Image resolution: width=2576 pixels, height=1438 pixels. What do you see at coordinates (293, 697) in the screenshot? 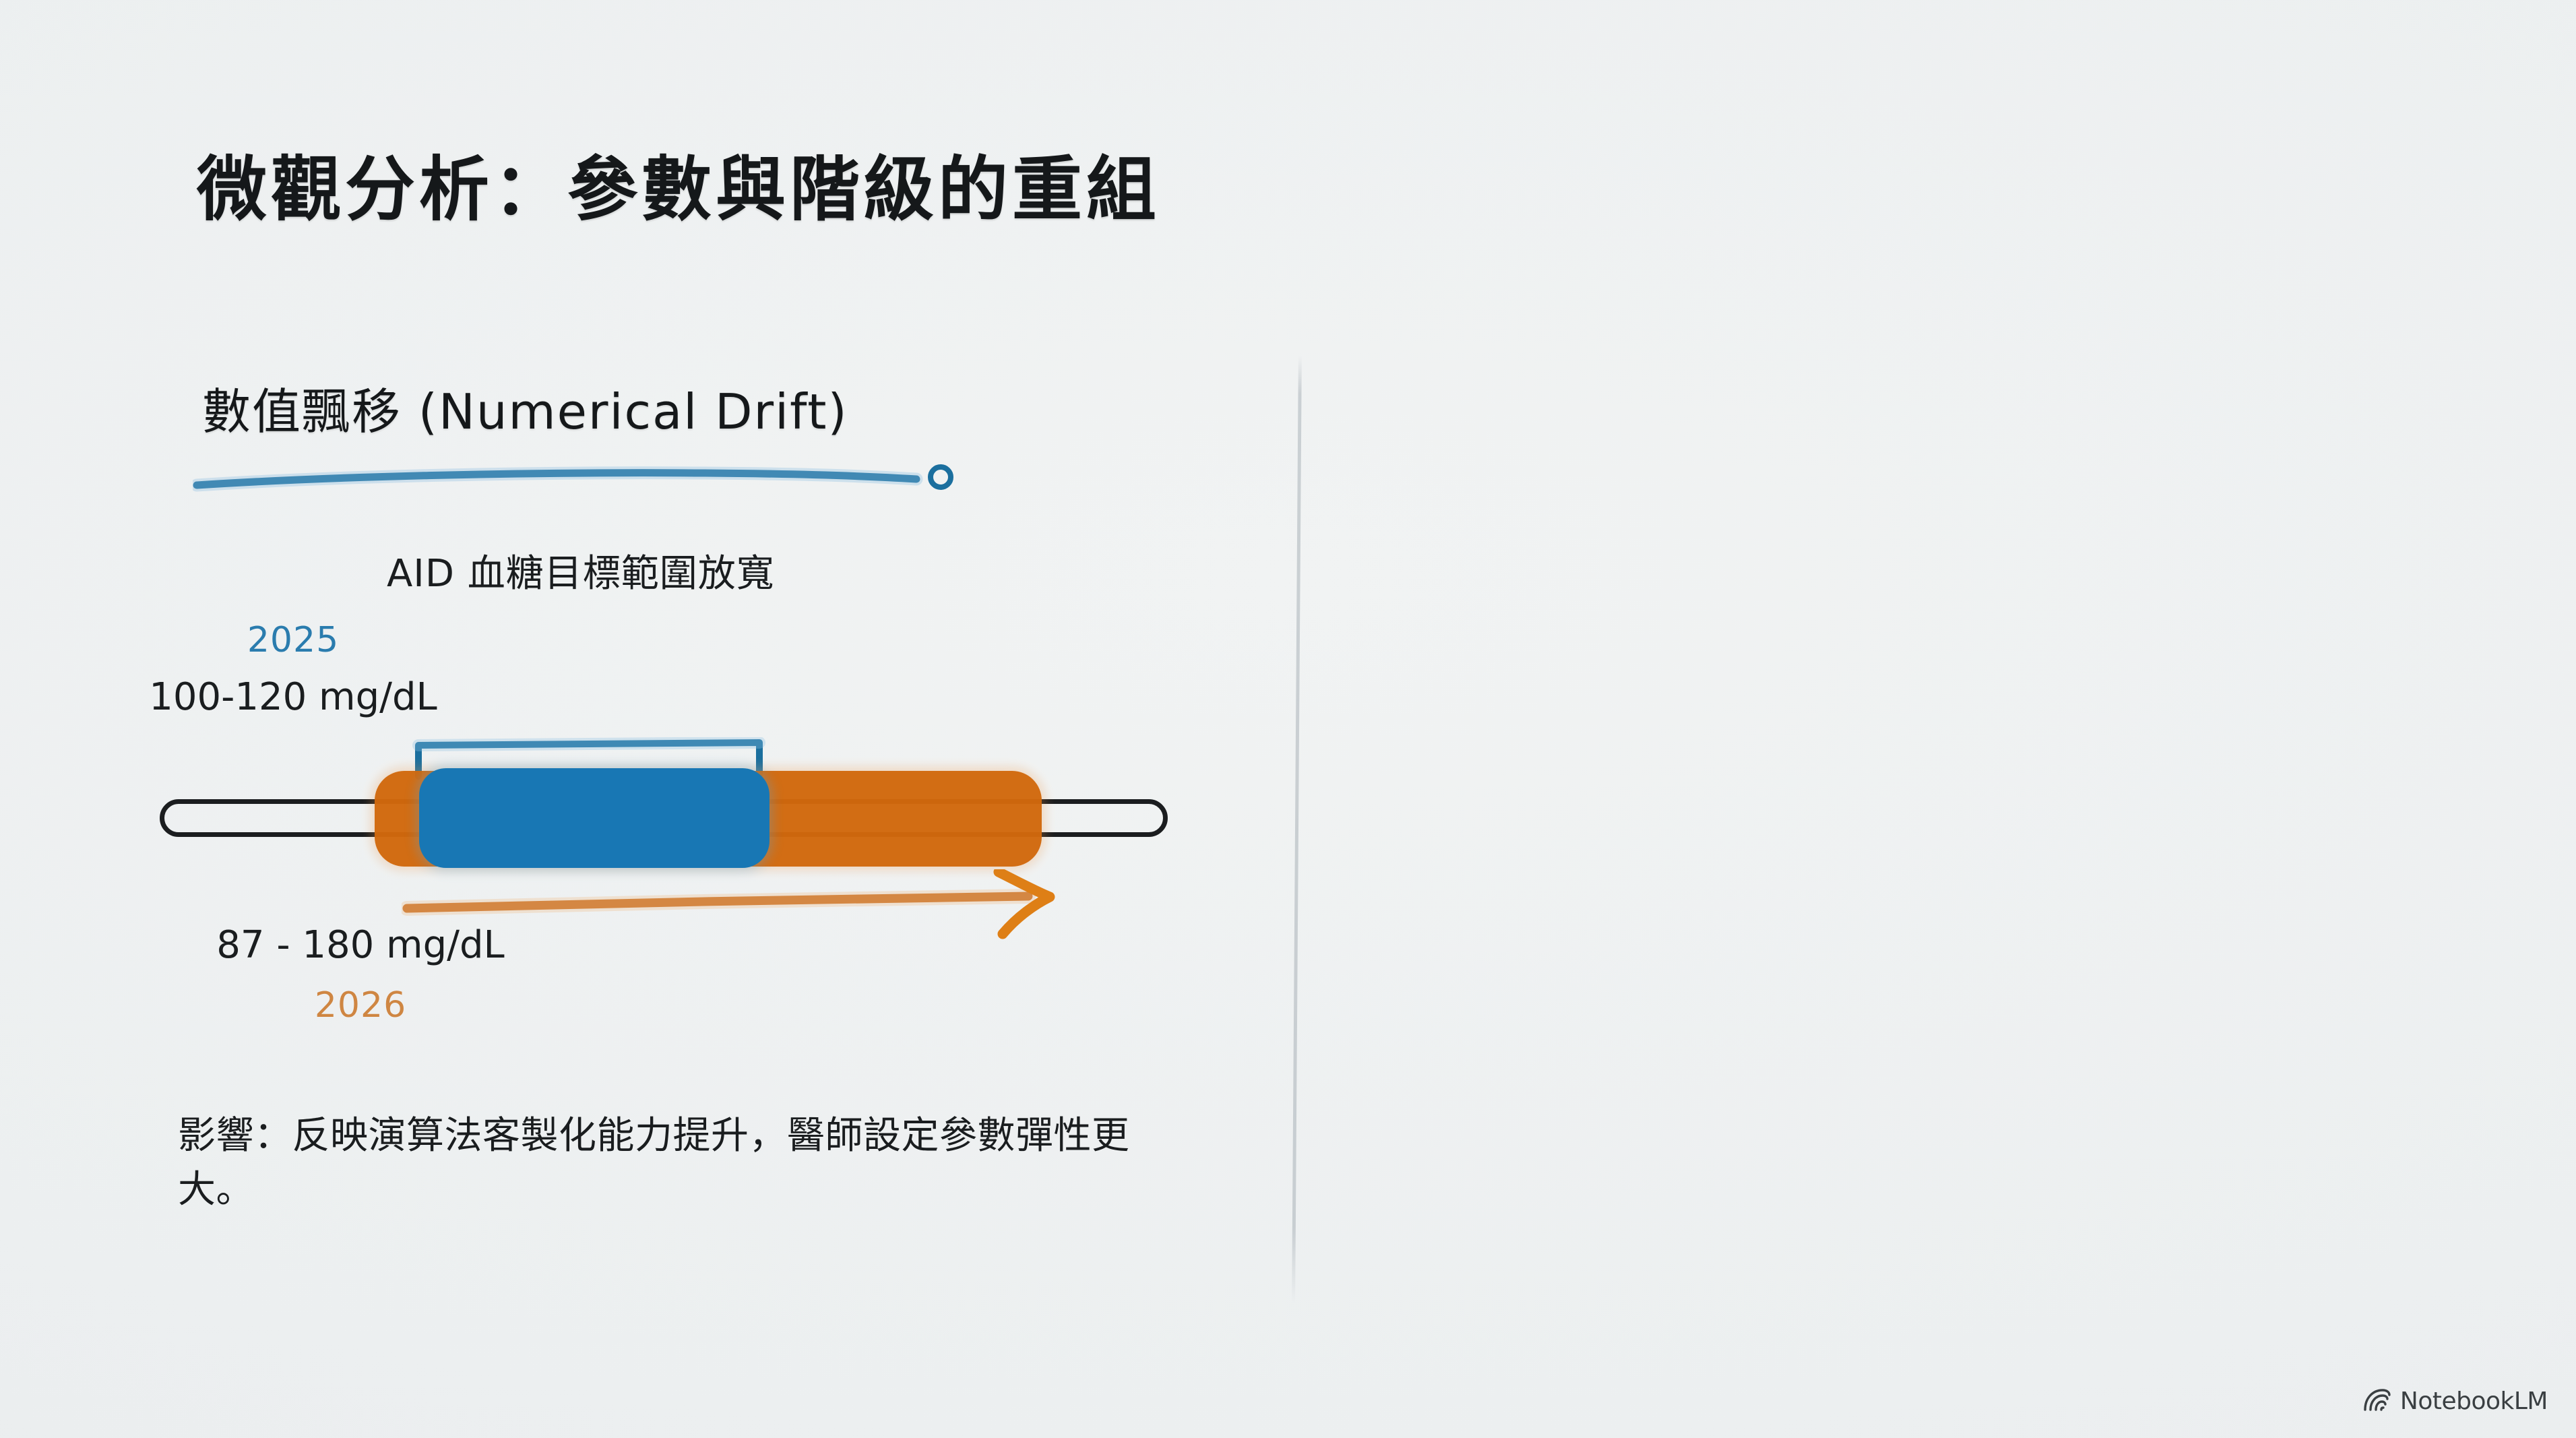
I see `glucose-range-2025-label: 100-120 mg/dL` at bounding box center [293, 697].